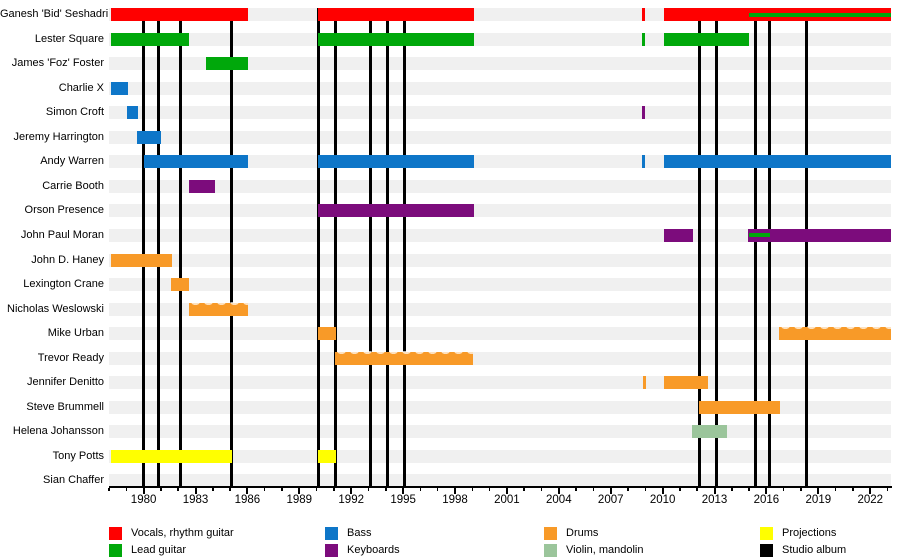  What do you see at coordinates (74, 112) in the screenshot?
I see `member-label: Simon Croft` at bounding box center [74, 112].